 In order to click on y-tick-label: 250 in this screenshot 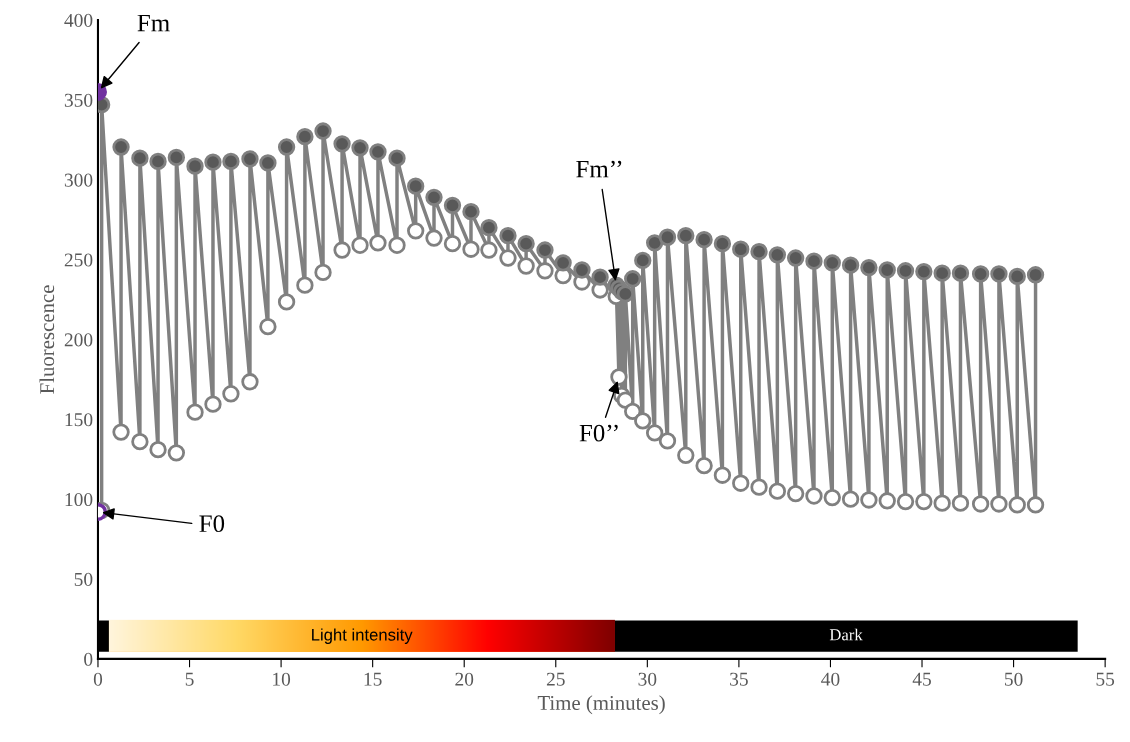, I will do `click(78, 260)`.